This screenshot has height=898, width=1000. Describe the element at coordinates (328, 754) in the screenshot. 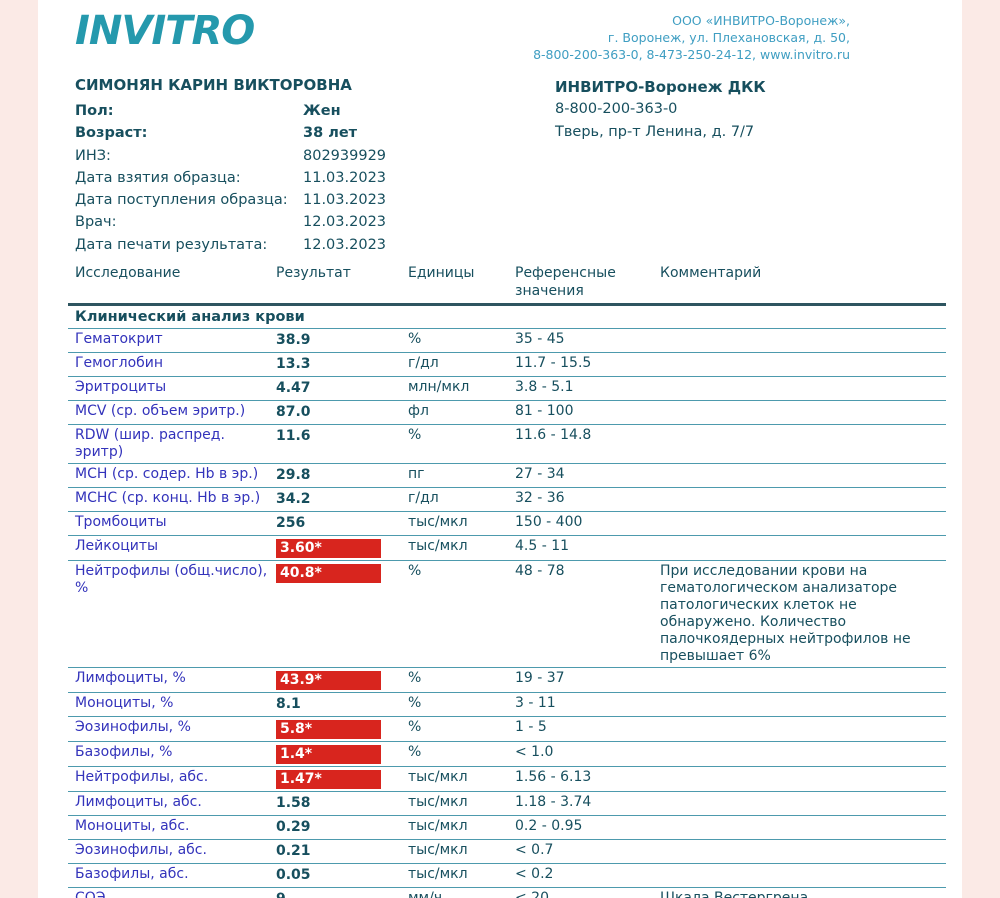

I see `result-value: 1.4*` at that location.